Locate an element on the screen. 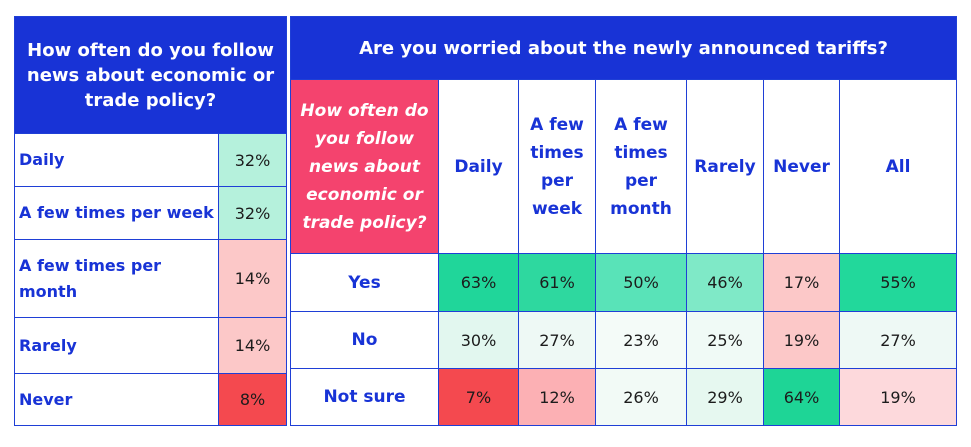 This screenshot has width=971, height=447. row-header: Yes is located at coordinates (364, 282).